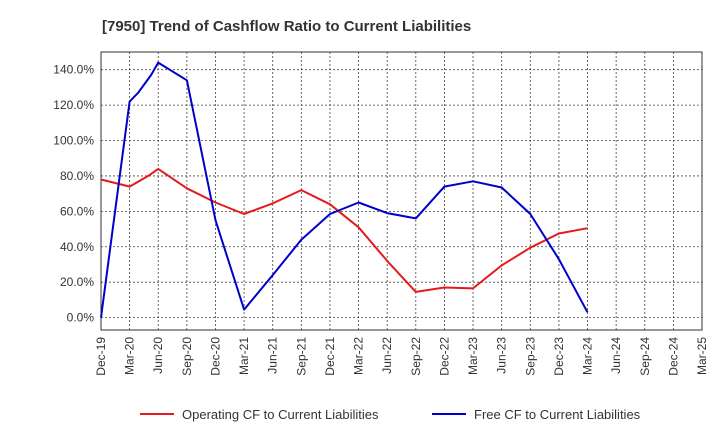 The width and height of the screenshot is (720, 440). What do you see at coordinates (530, 356) in the screenshot?
I see `x-tick-label: Sep-23` at bounding box center [530, 356].